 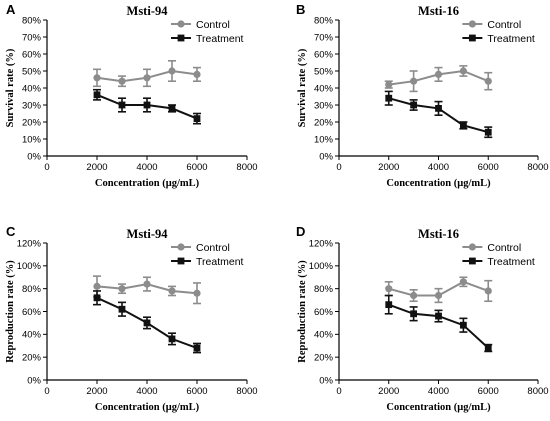 I want to click on panel-letter: A, so click(x=11, y=9).